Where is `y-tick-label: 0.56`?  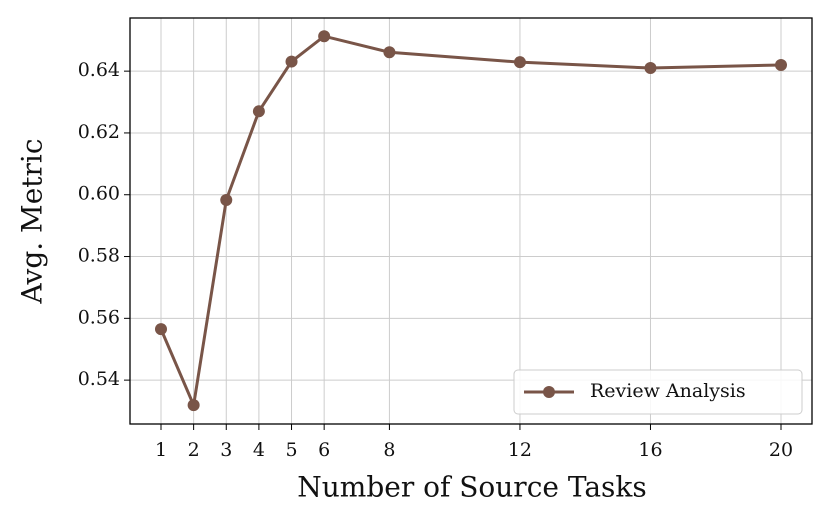
y-tick-label: 0.56 is located at coordinates (99, 317).